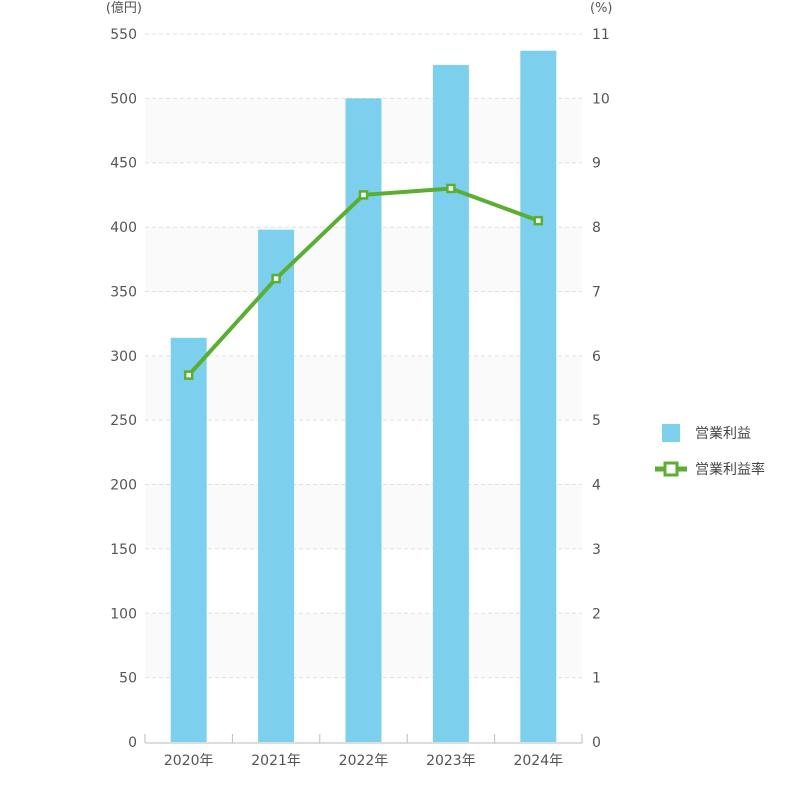 Image resolution: width=812 pixels, height=797 pixels. I want to click on line-point-2020年, so click(188, 375).